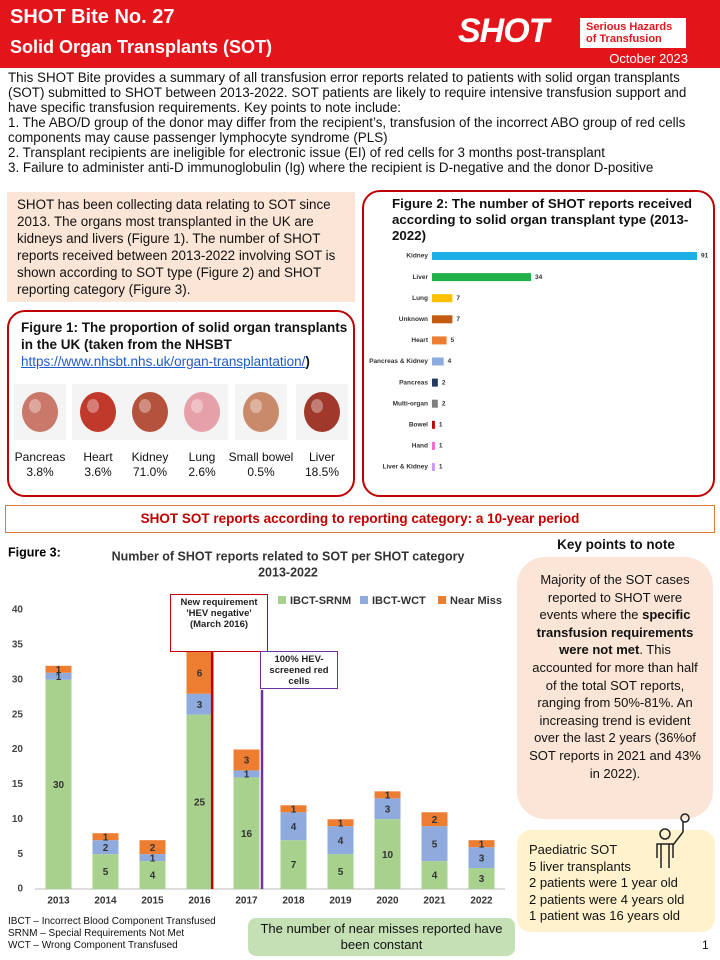 Image resolution: width=720 pixels, height=960 pixels. Describe the element at coordinates (340, 901) in the screenshot. I see `x-tick-label: 2019` at that location.